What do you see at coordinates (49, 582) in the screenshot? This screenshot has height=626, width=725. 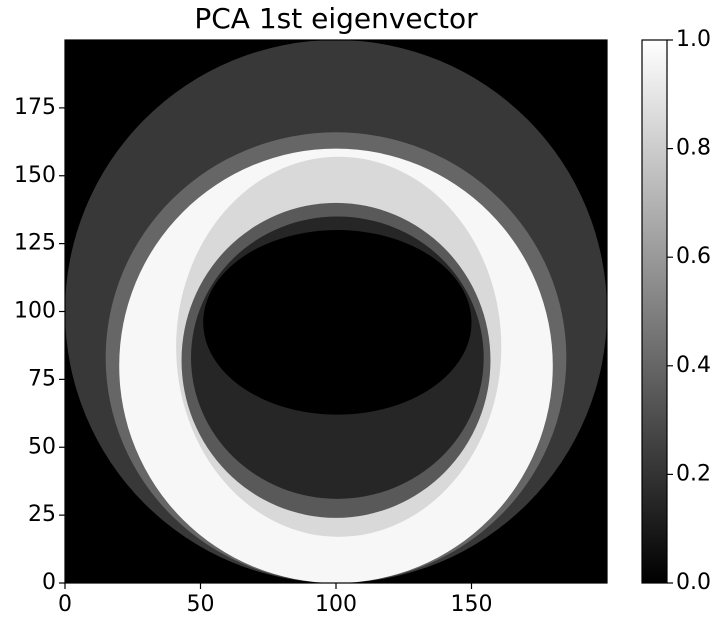 I see `y-tick-label: 0` at bounding box center [49, 582].